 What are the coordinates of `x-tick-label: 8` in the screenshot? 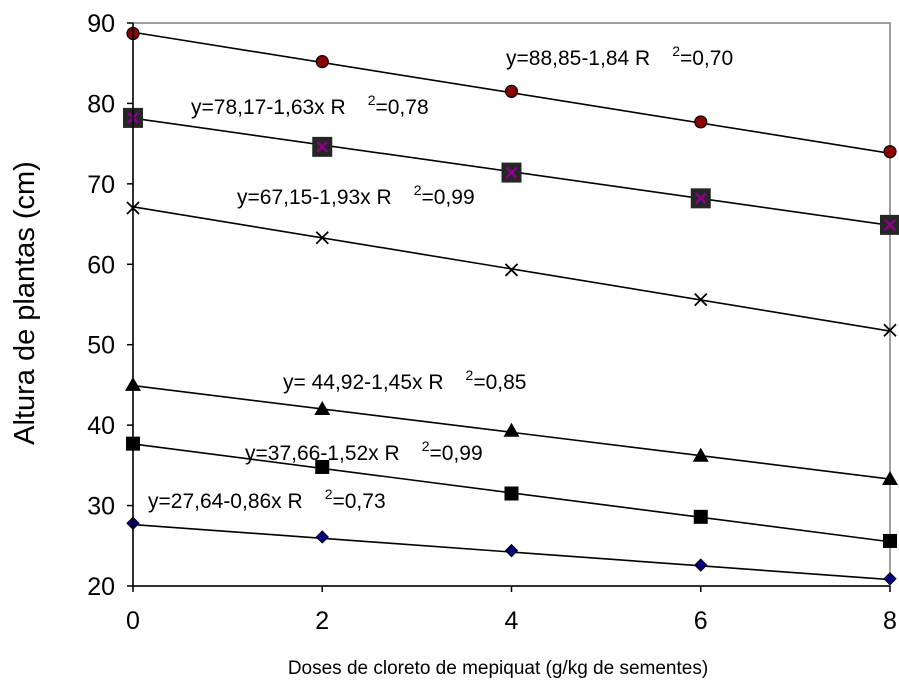 It's located at (890, 621).